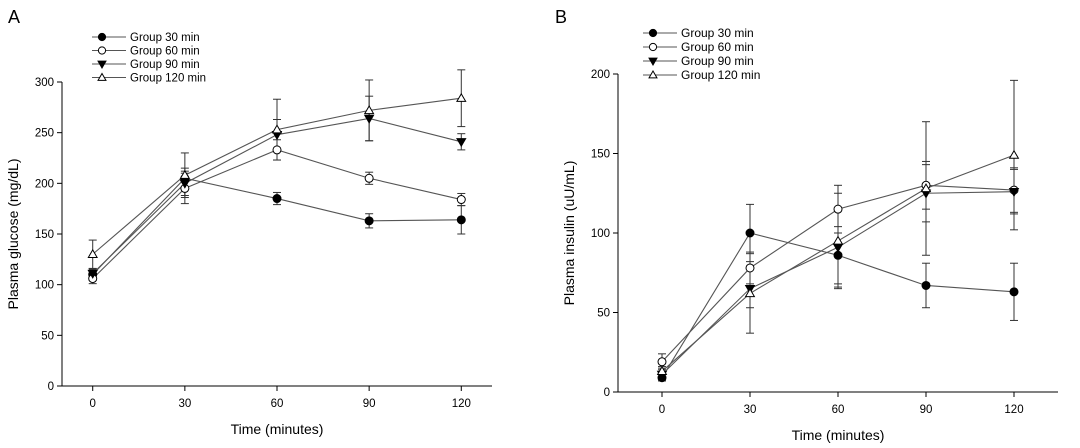 The image size is (1080, 448). What do you see at coordinates (44, 235) in the screenshot?
I see `panel-a-y-tick-label: 150` at bounding box center [44, 235].